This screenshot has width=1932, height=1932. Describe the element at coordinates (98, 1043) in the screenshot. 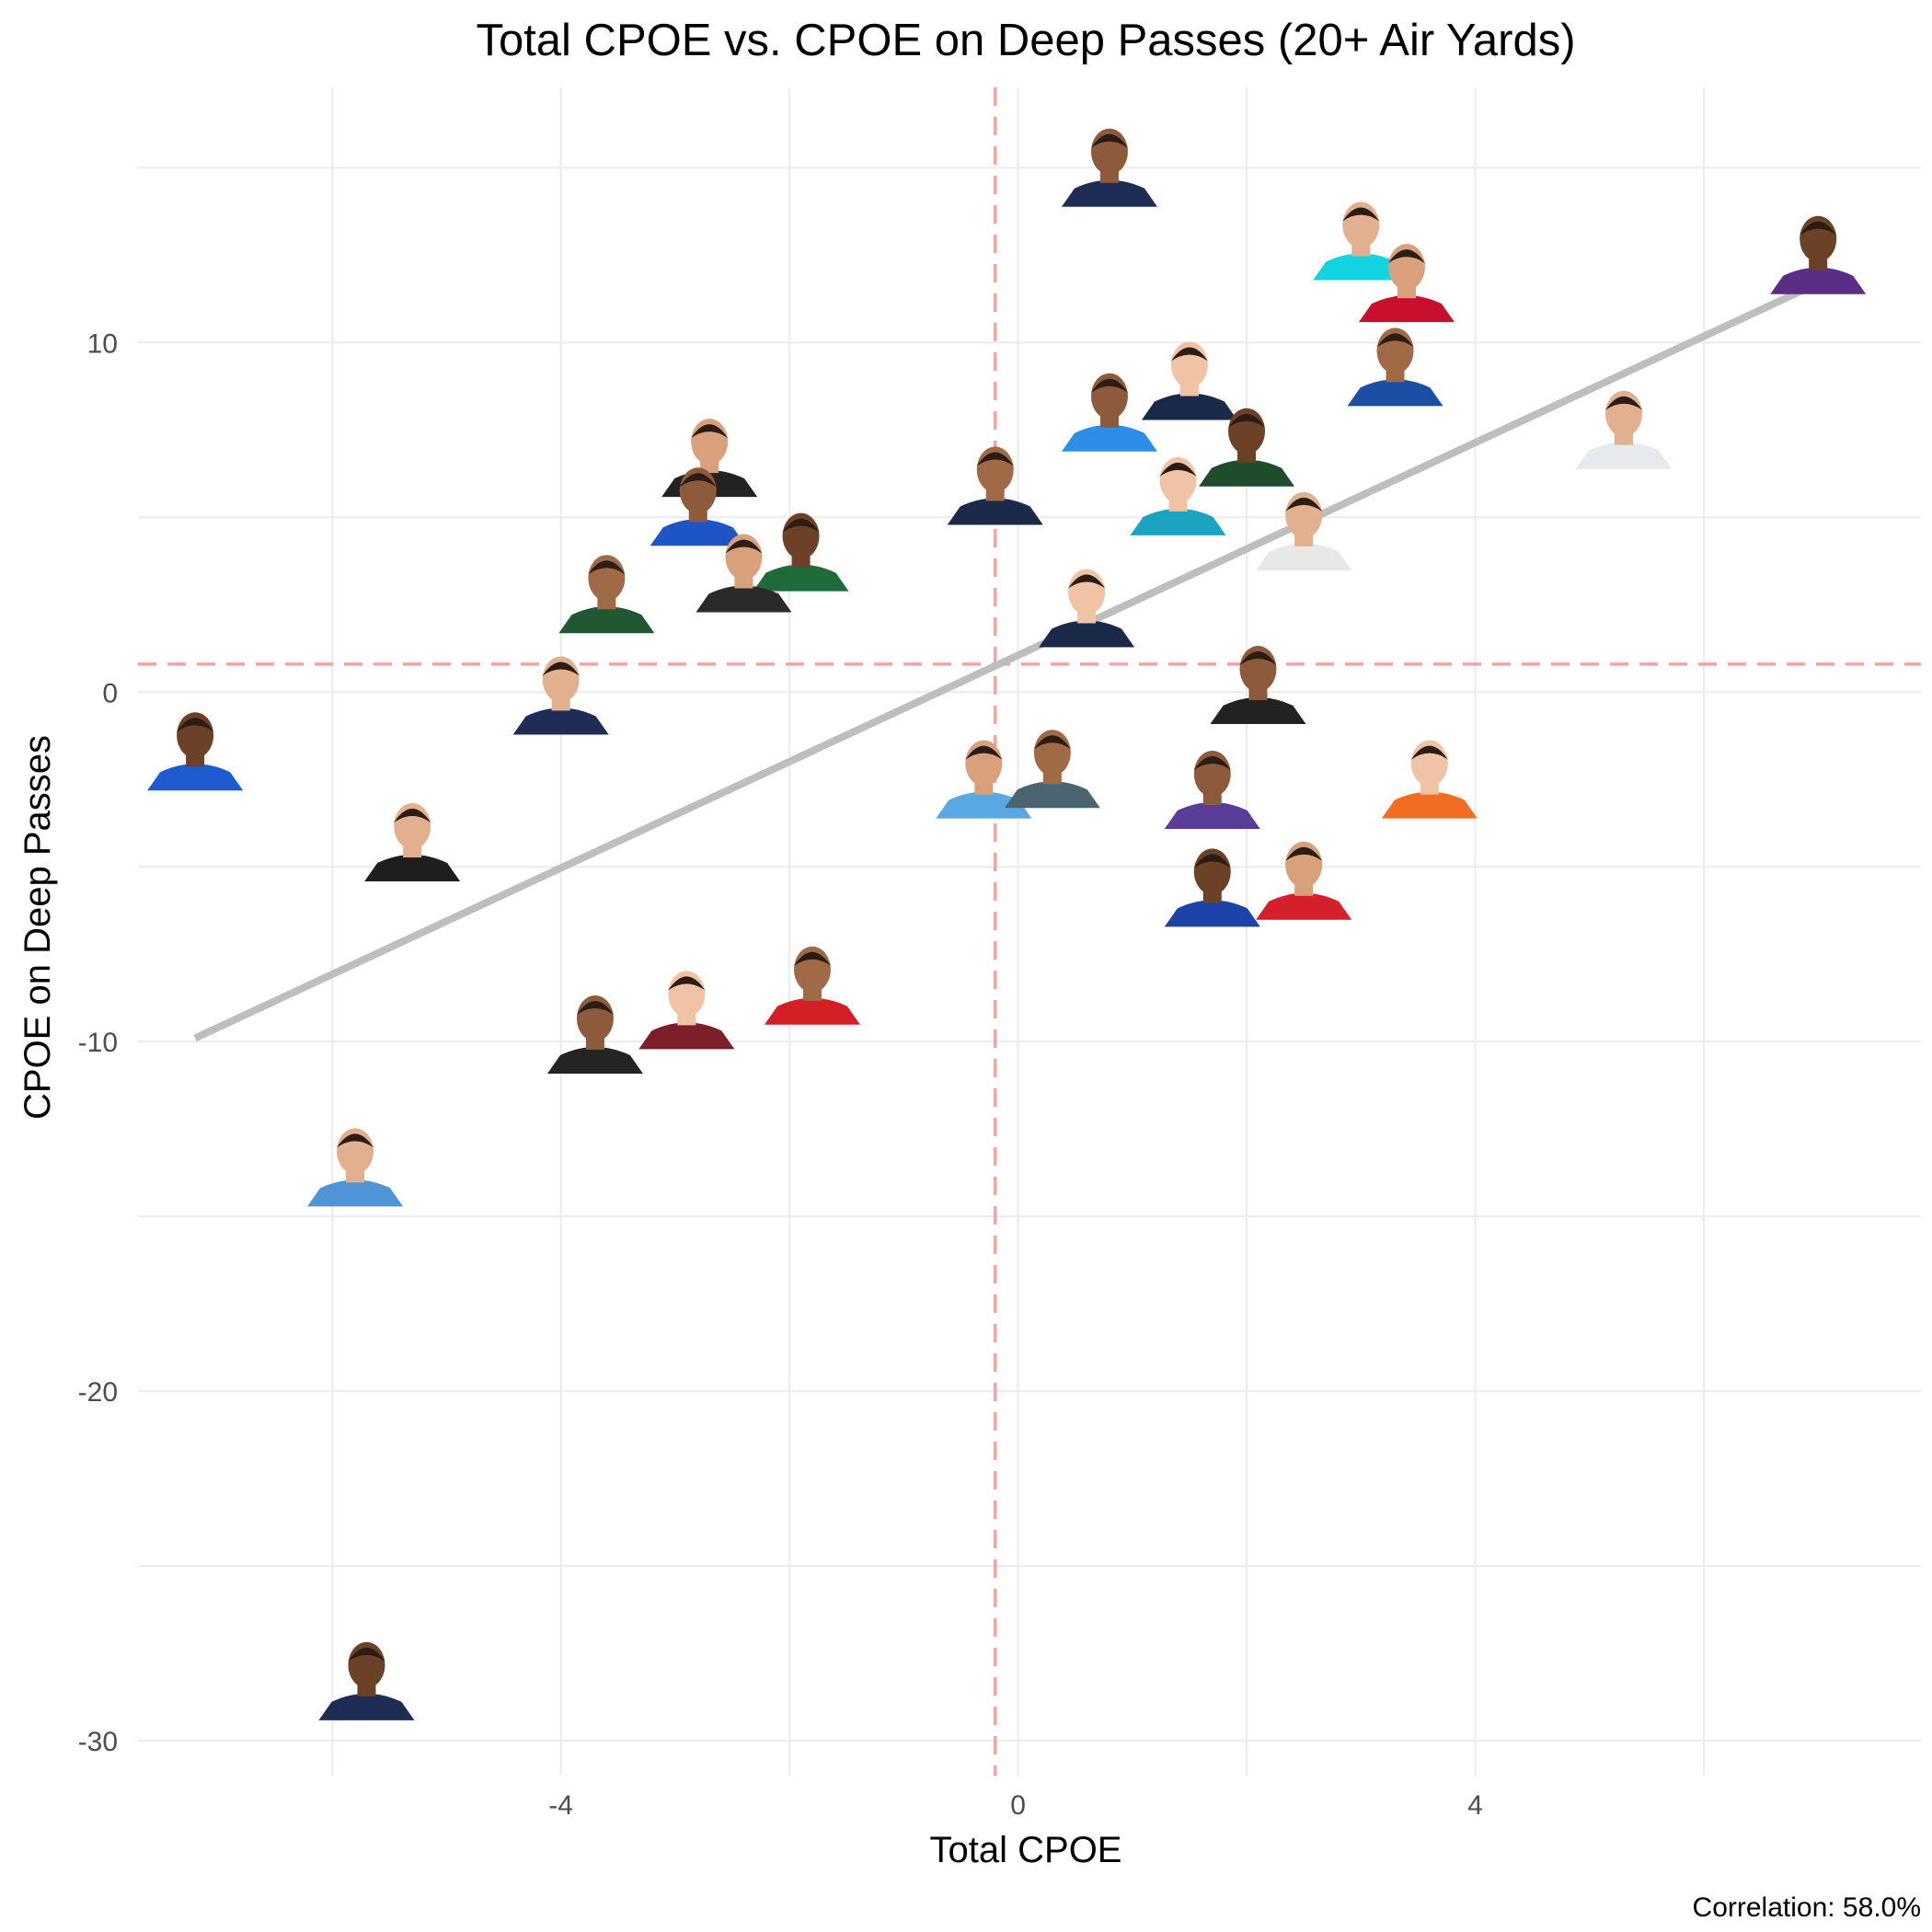

I see `y-tick-label: -10` at that location.